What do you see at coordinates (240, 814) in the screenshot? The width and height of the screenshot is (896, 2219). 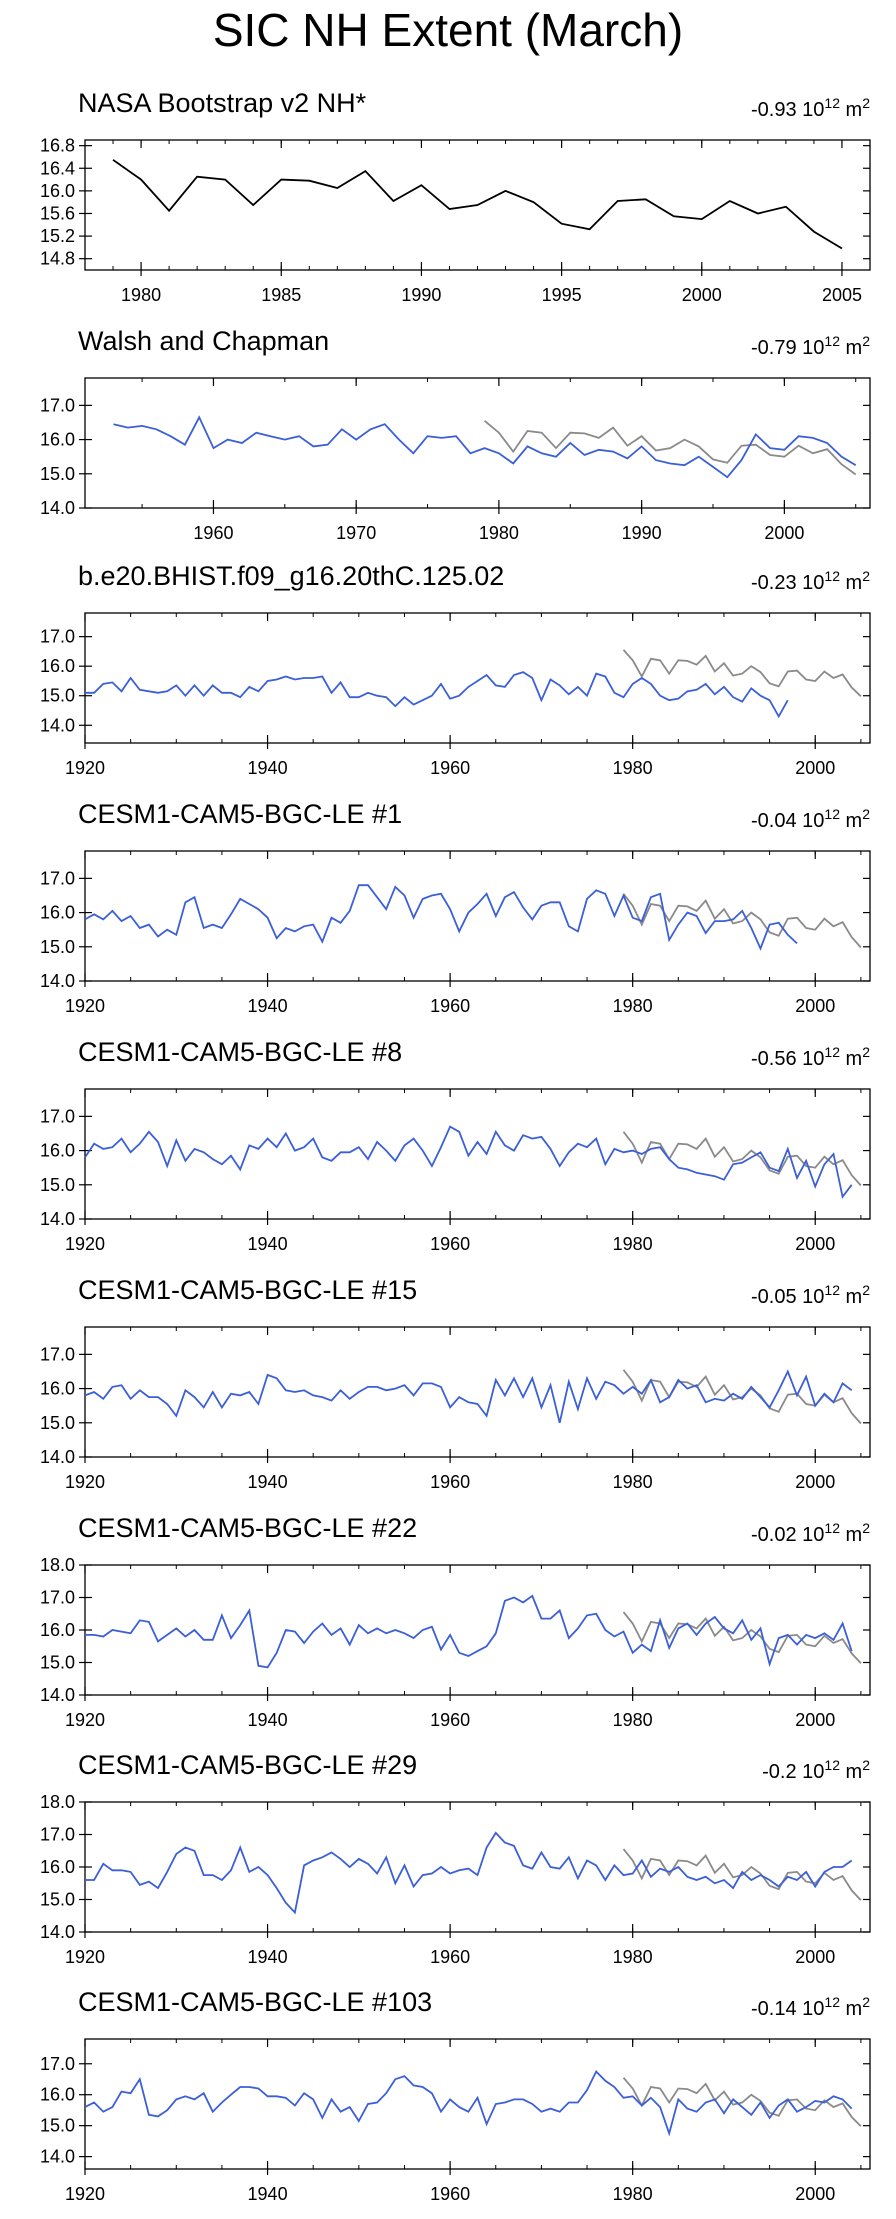 I see `panel-title: CESM1-CAM5-BGC-LE #1` at bounding box center [240, 814].